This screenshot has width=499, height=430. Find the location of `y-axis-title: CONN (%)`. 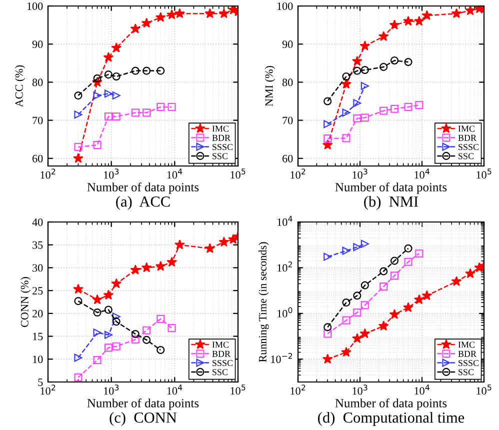

y-axis-title: CONN (%) is located at coordinates (25, 302).